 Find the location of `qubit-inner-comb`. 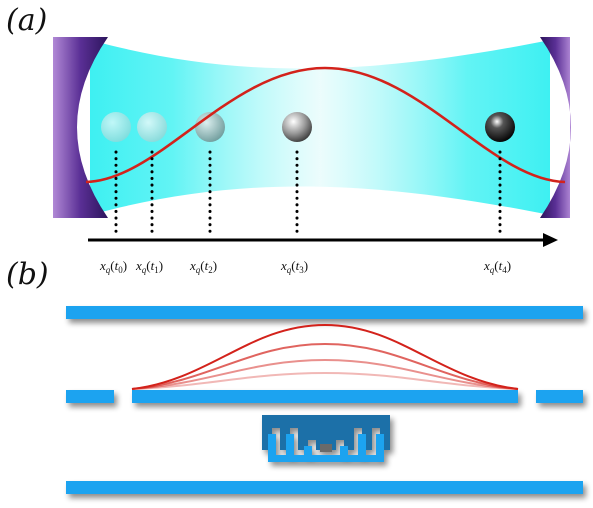

qubit-inner-comb is located at coordinates (326, 448).